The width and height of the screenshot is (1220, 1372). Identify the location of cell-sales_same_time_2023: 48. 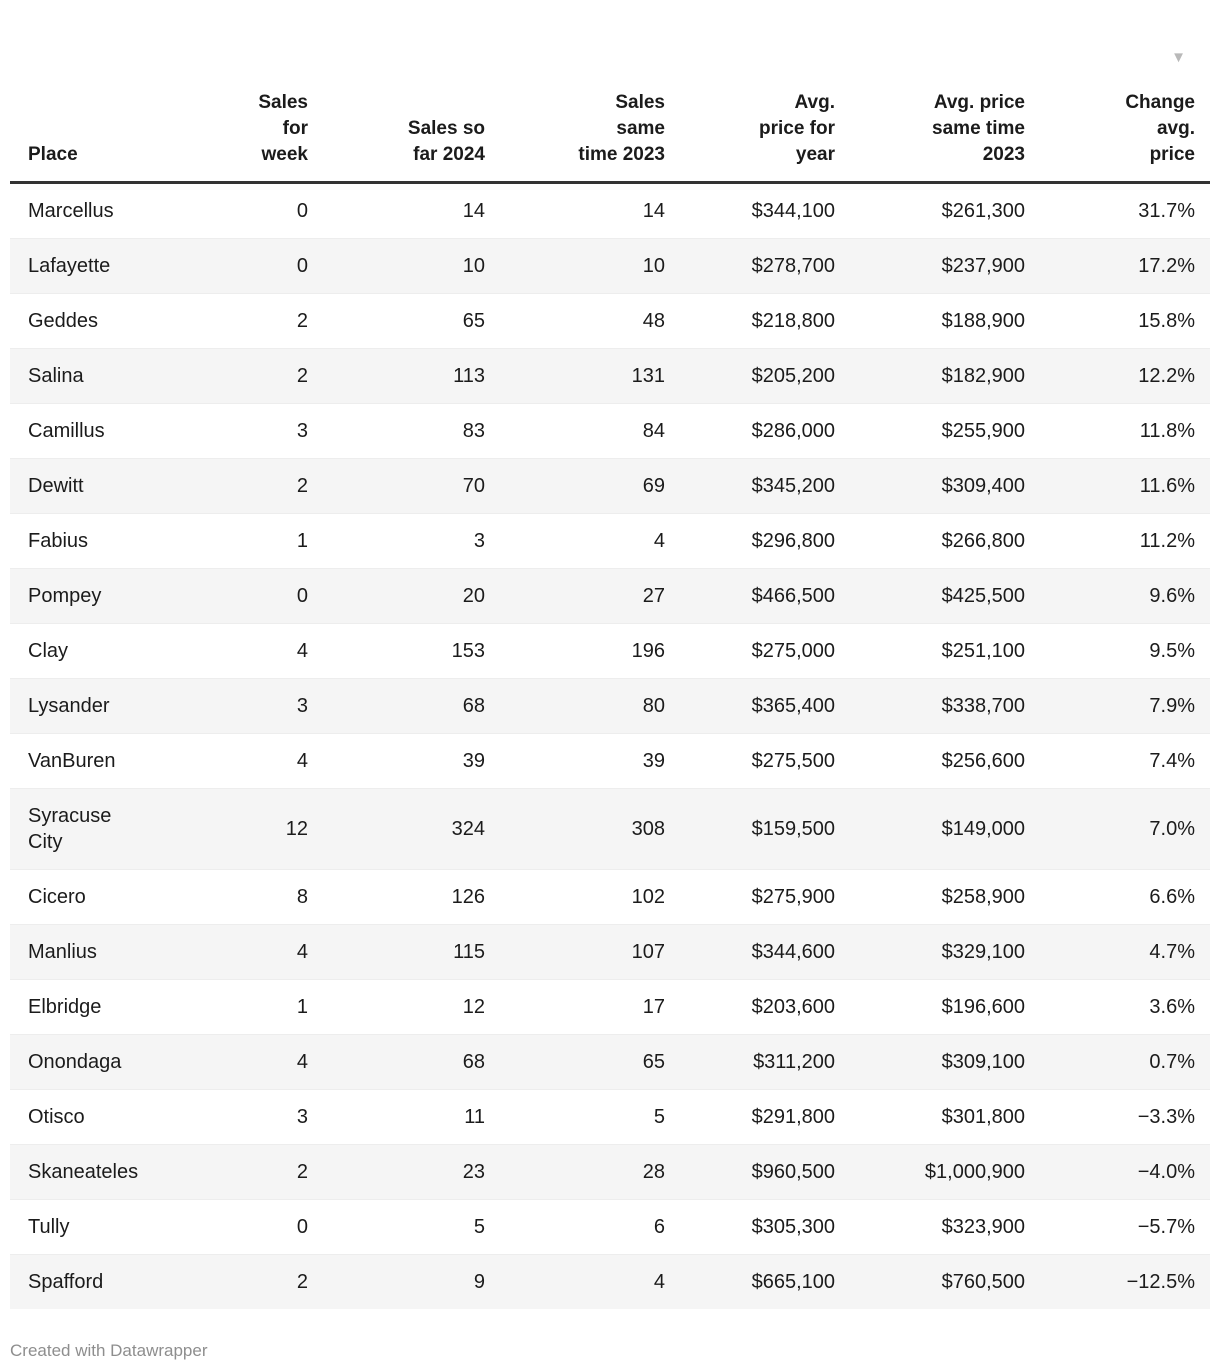
(587, 320).